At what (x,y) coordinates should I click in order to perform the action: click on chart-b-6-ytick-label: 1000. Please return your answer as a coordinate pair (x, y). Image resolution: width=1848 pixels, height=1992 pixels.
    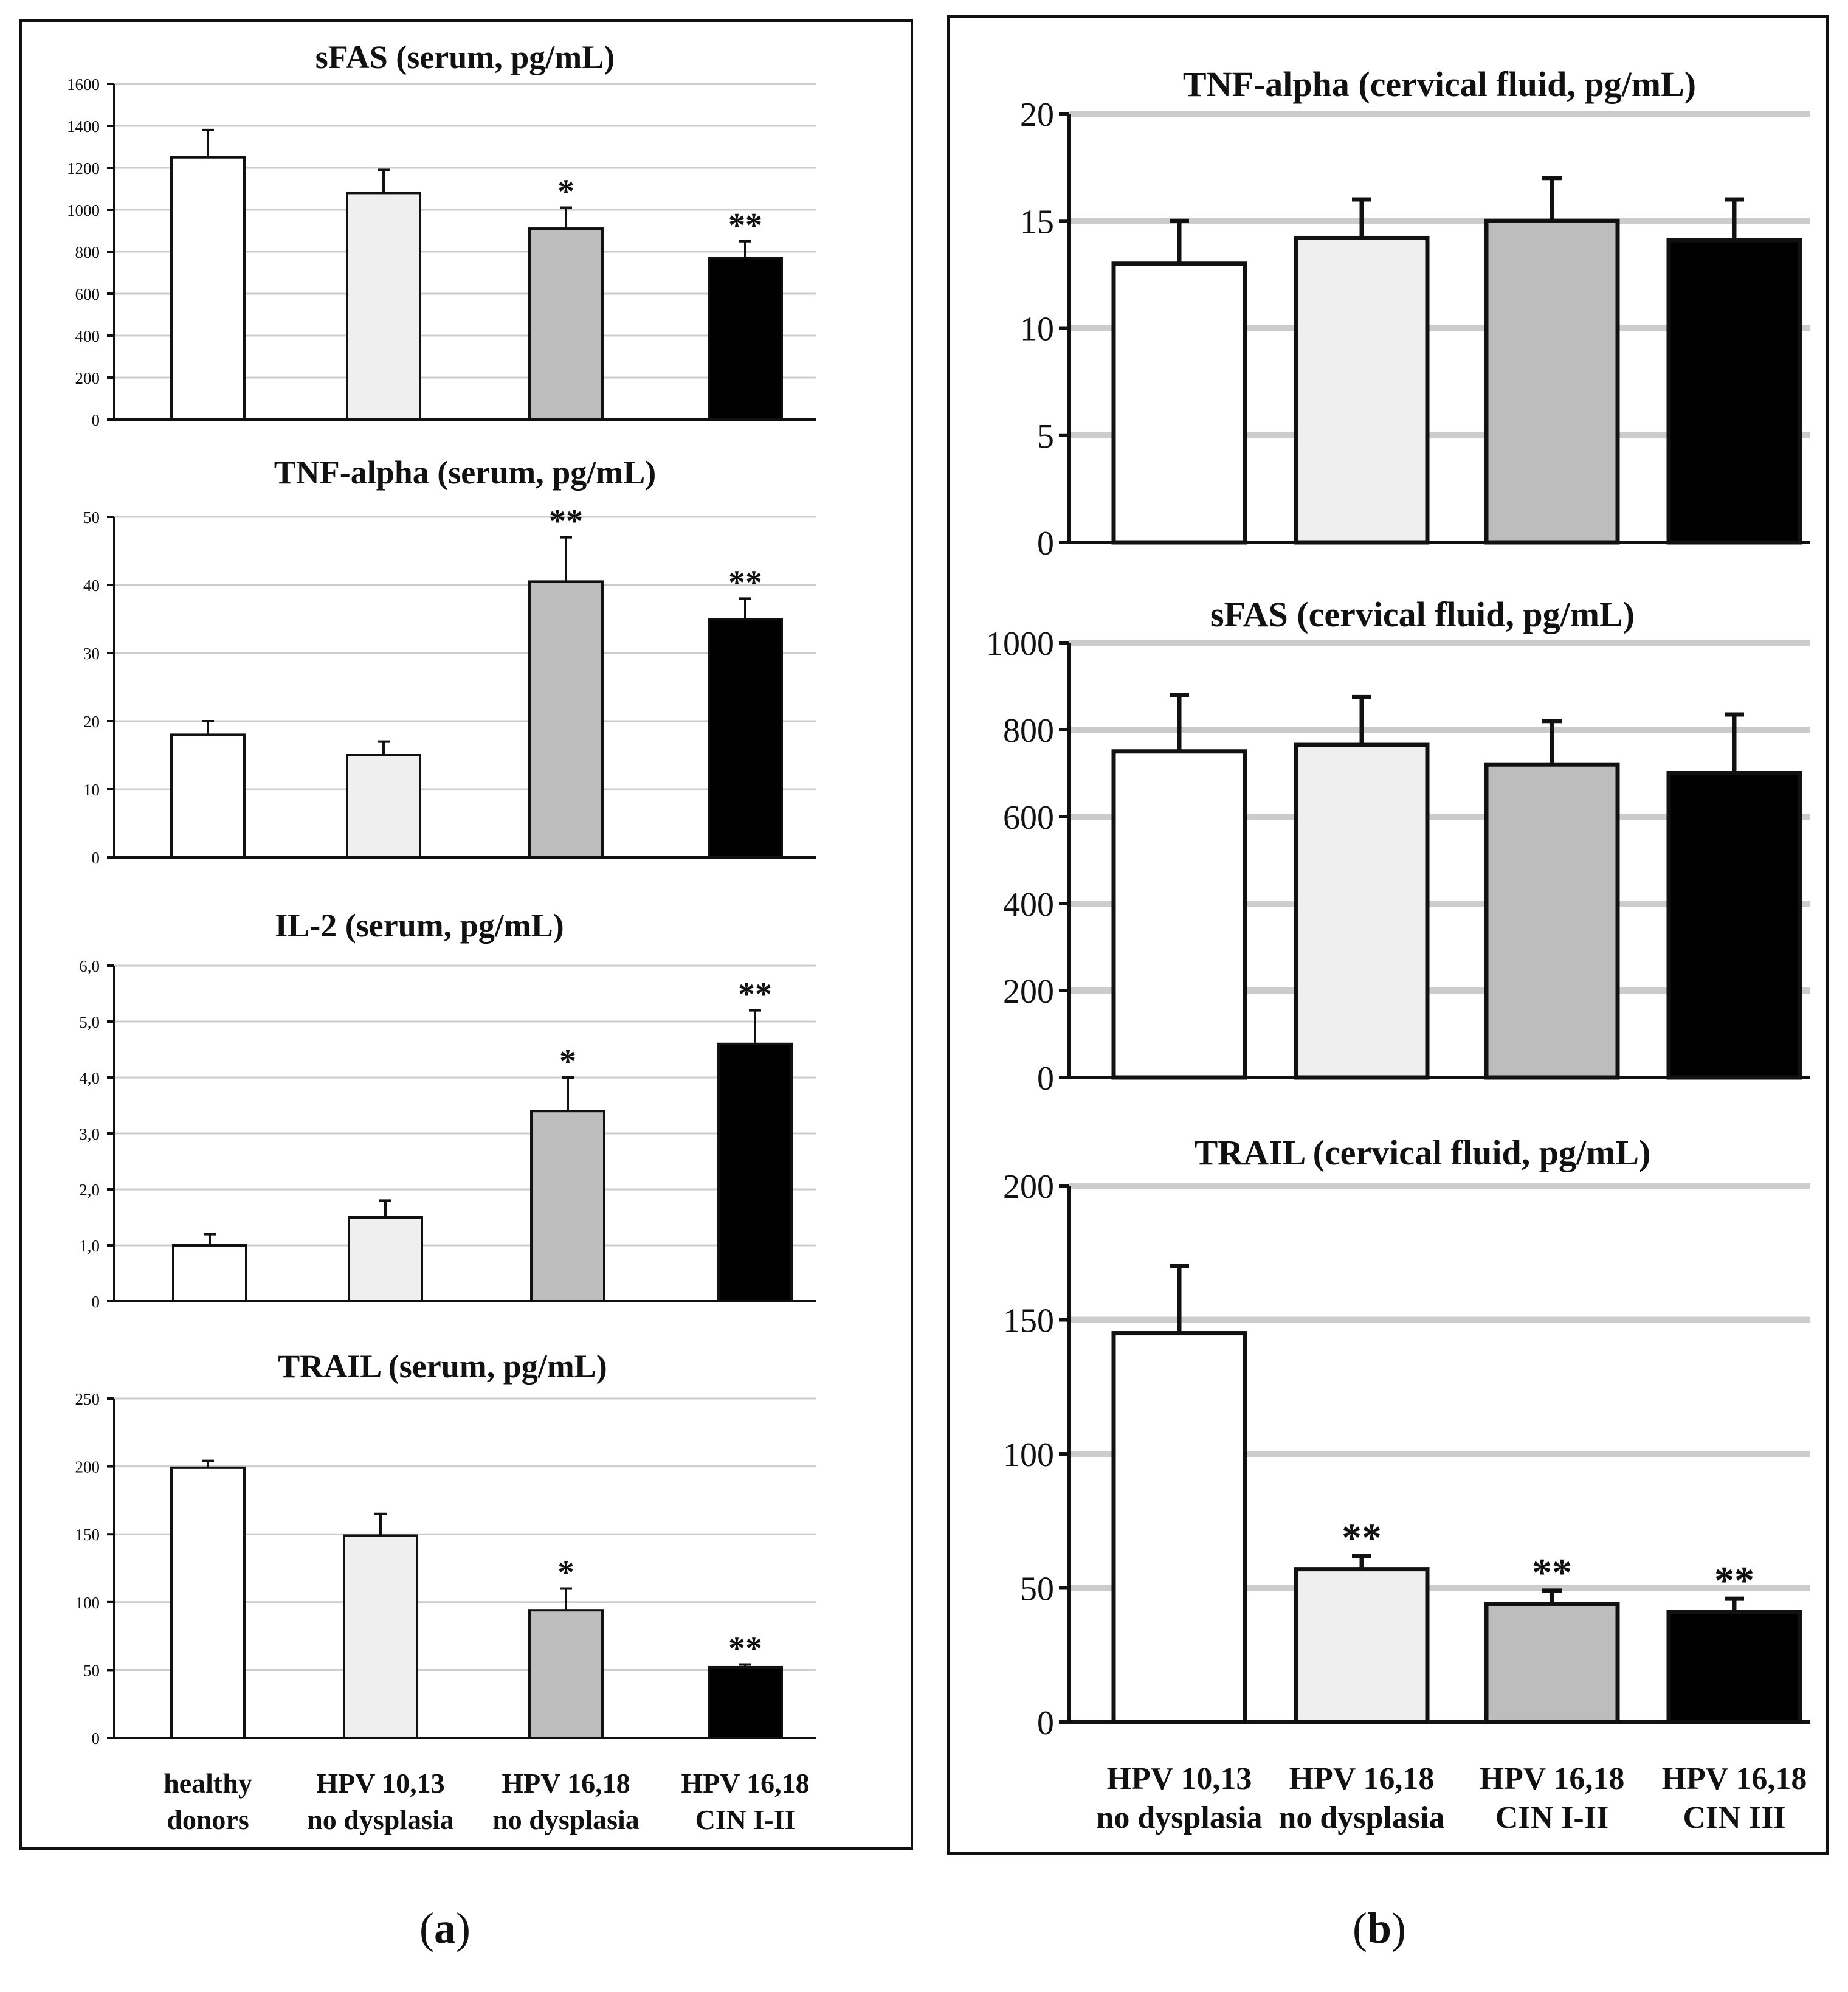
    Looking at the image, I should click on (1020, 644).